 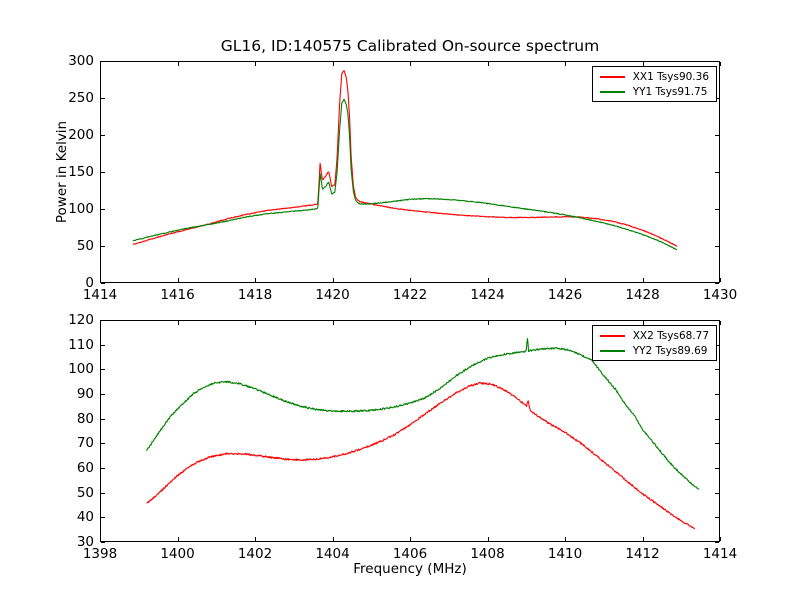 What do you see at coordinates (81, 320) in the screenshot?
I see `y-tick-label: 120` at bounding box center [81, 320].